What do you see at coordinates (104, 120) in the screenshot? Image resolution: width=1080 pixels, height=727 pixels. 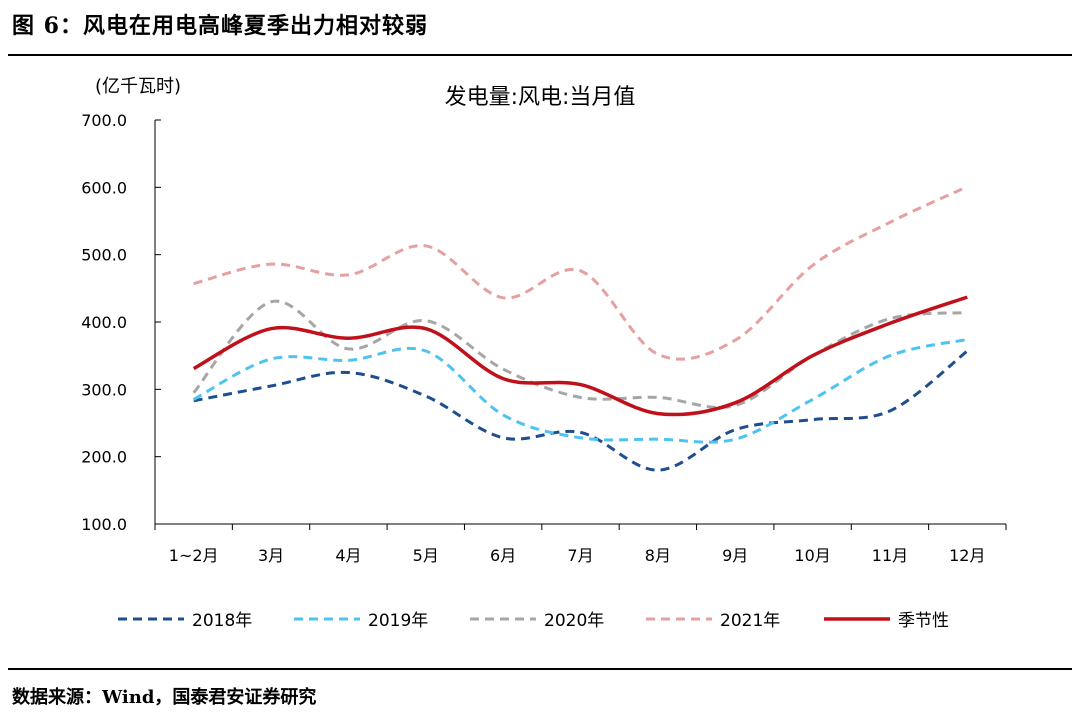 I see `y-tick-label: 700.0` at bounding box center [104, 120].